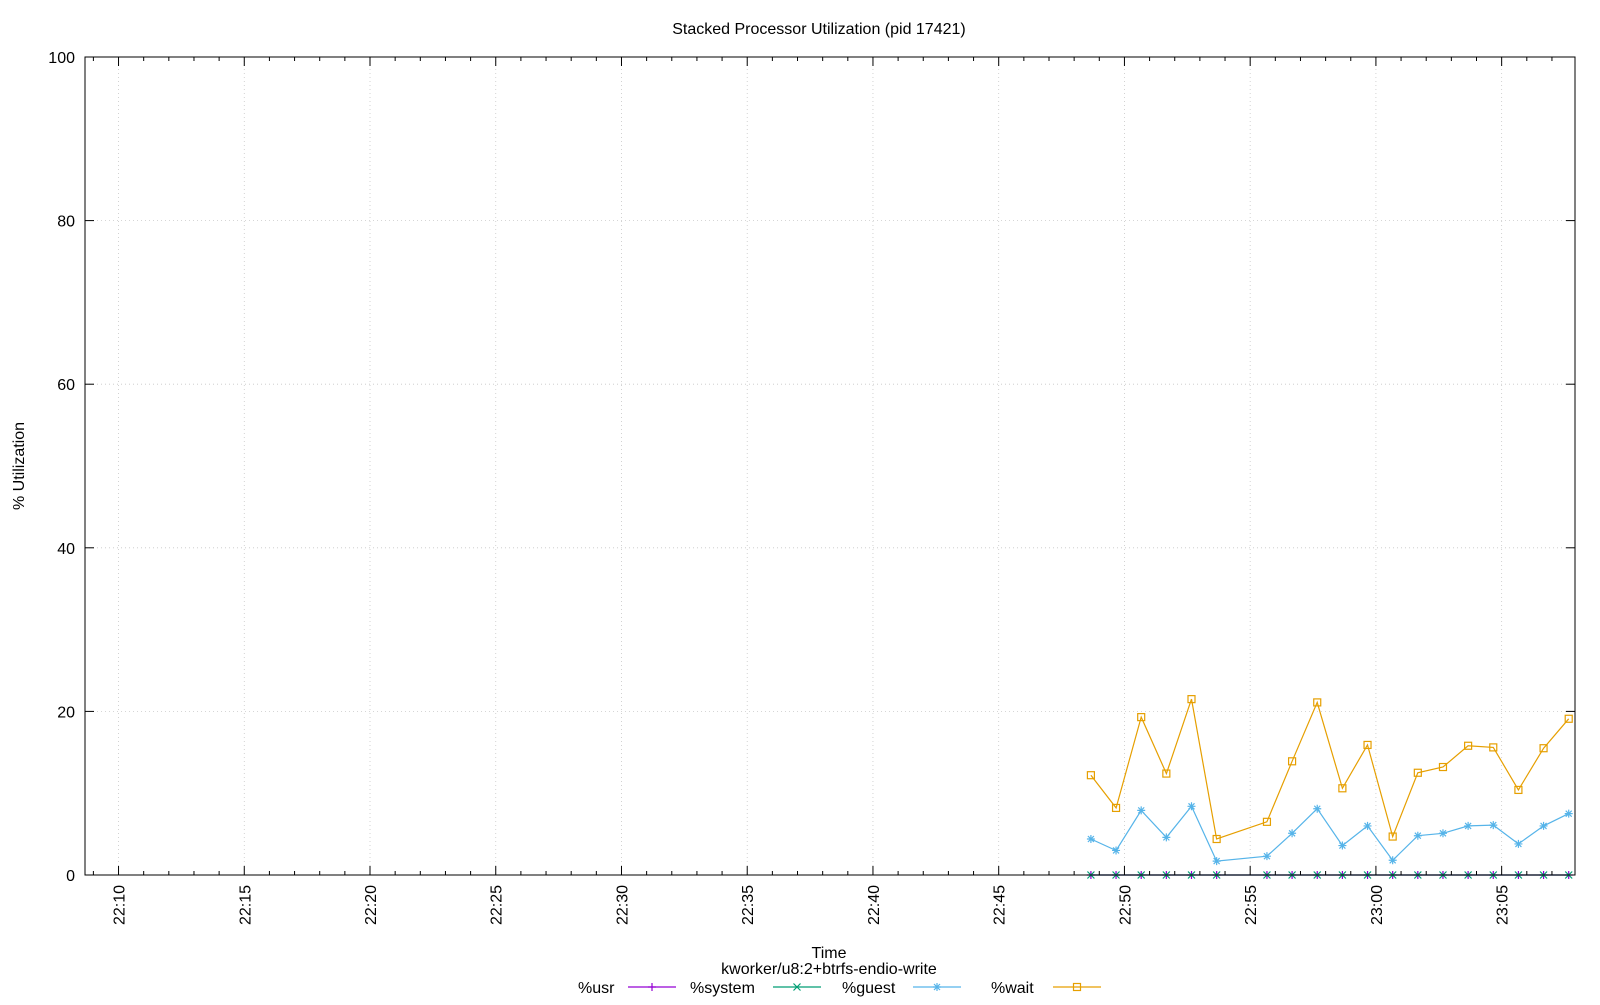 This screenshot has width=1600, height=1005. What do you see at coordinates (1125, 905) in the screenshot?
I see `x-tick-label: 22:50` at bounding box center [1125, 905].